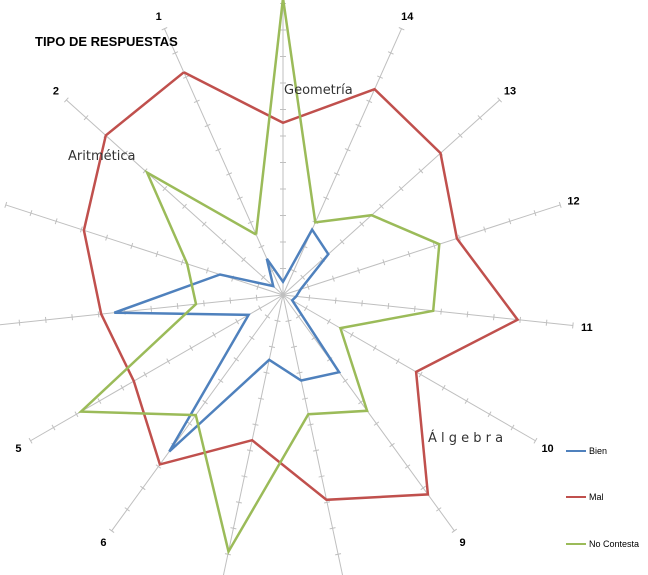 The height and width of the screenshot is (575, 648). I want to click on axis-label-6: 6, so click(103, 543).